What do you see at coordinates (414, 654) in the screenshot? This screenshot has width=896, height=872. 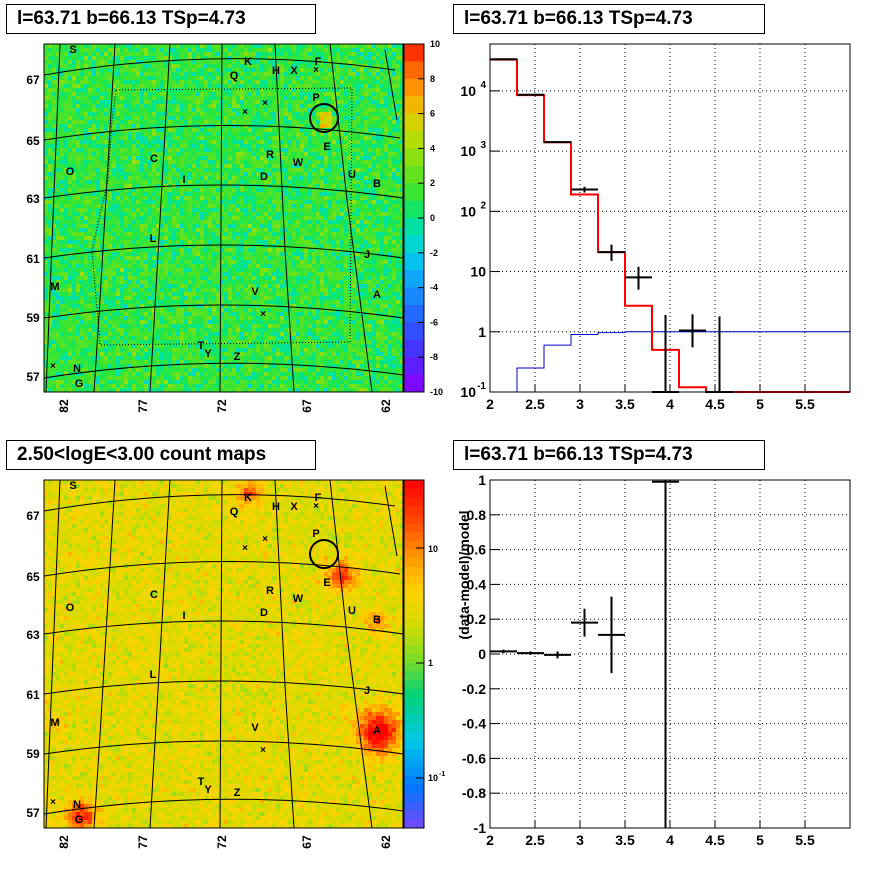 I see `count-colorbar` at bounding box center [414, 654].